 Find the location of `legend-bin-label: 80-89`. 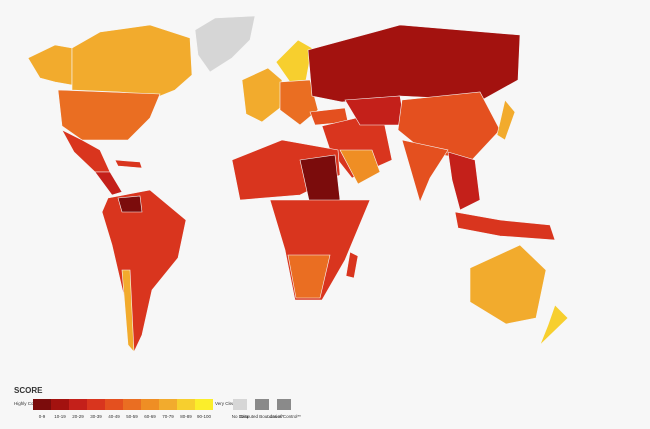

legend-bin-label: 80-89 is located at coordinates (186, 416).